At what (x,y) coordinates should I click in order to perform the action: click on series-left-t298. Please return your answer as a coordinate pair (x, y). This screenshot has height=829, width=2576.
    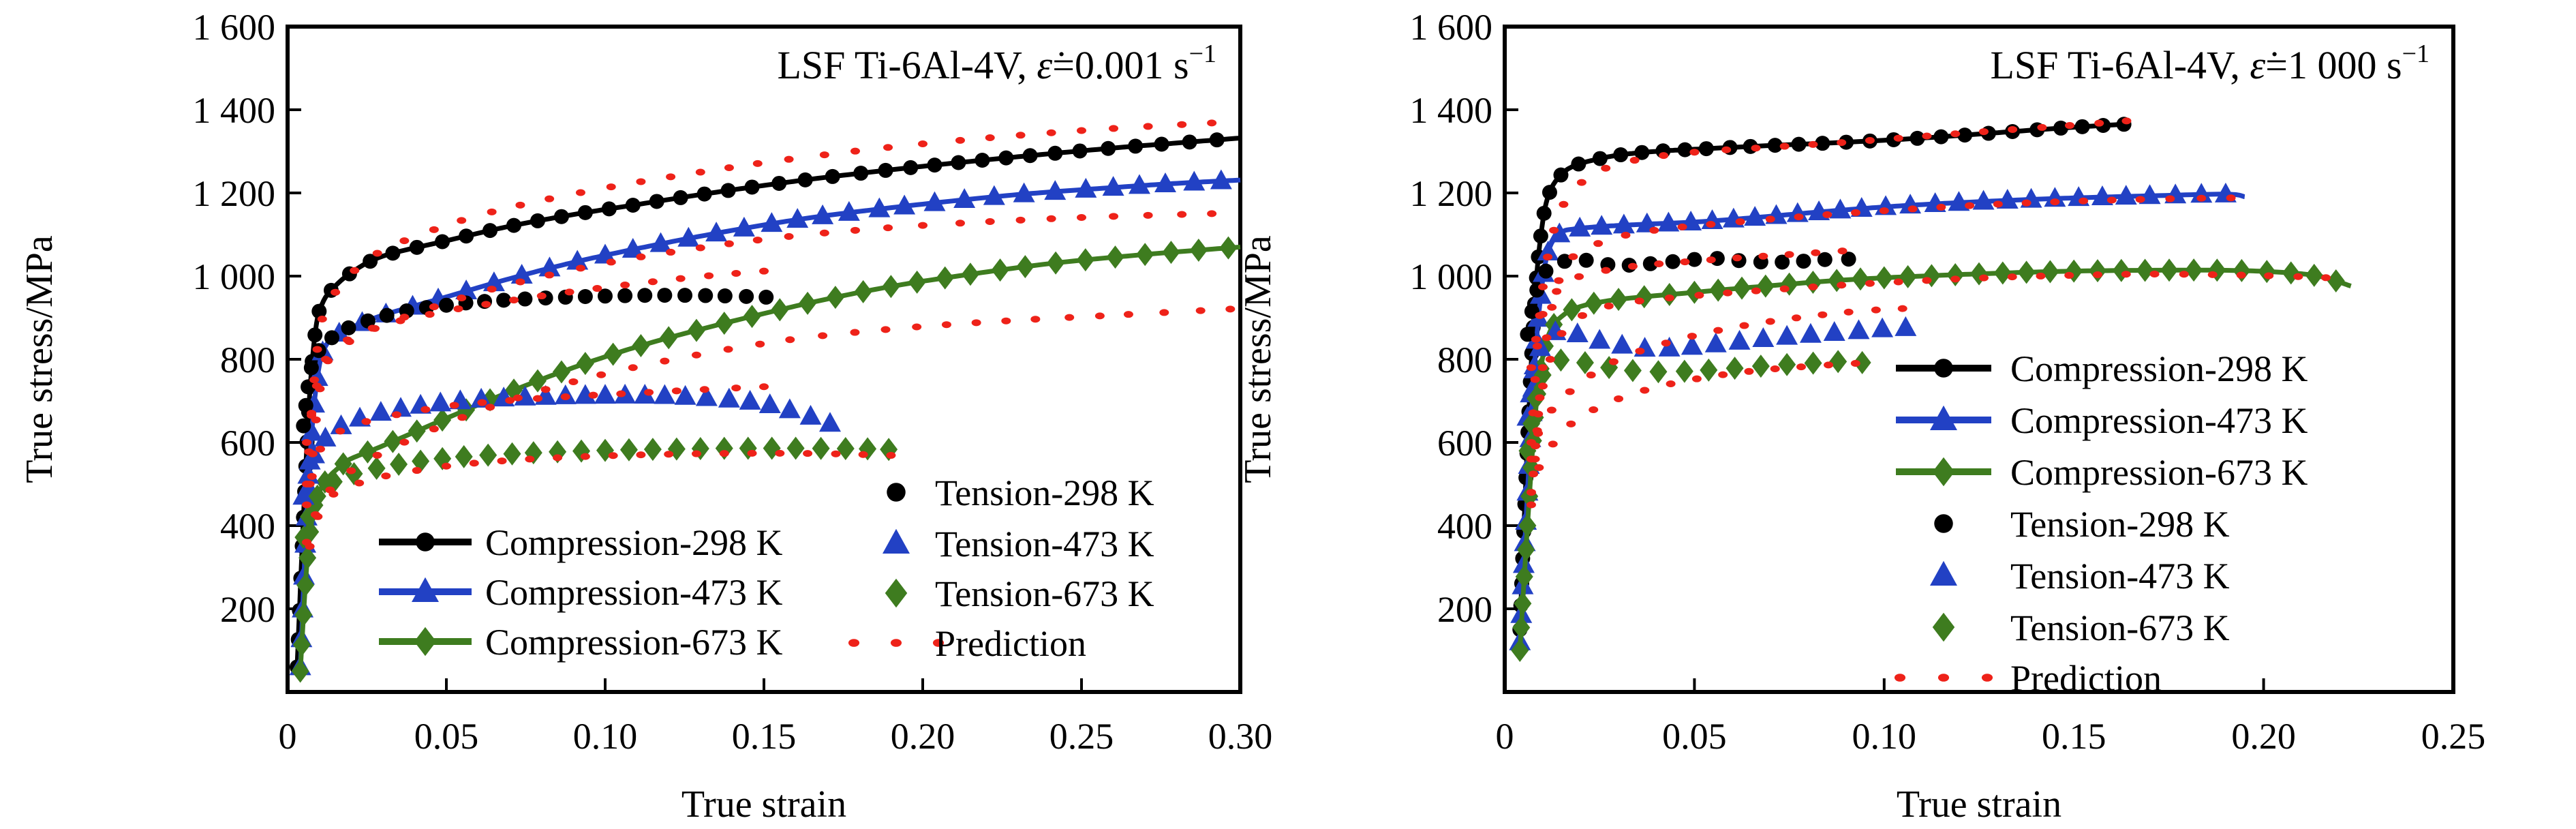
    Looking at the image, I should click on (535, 361).